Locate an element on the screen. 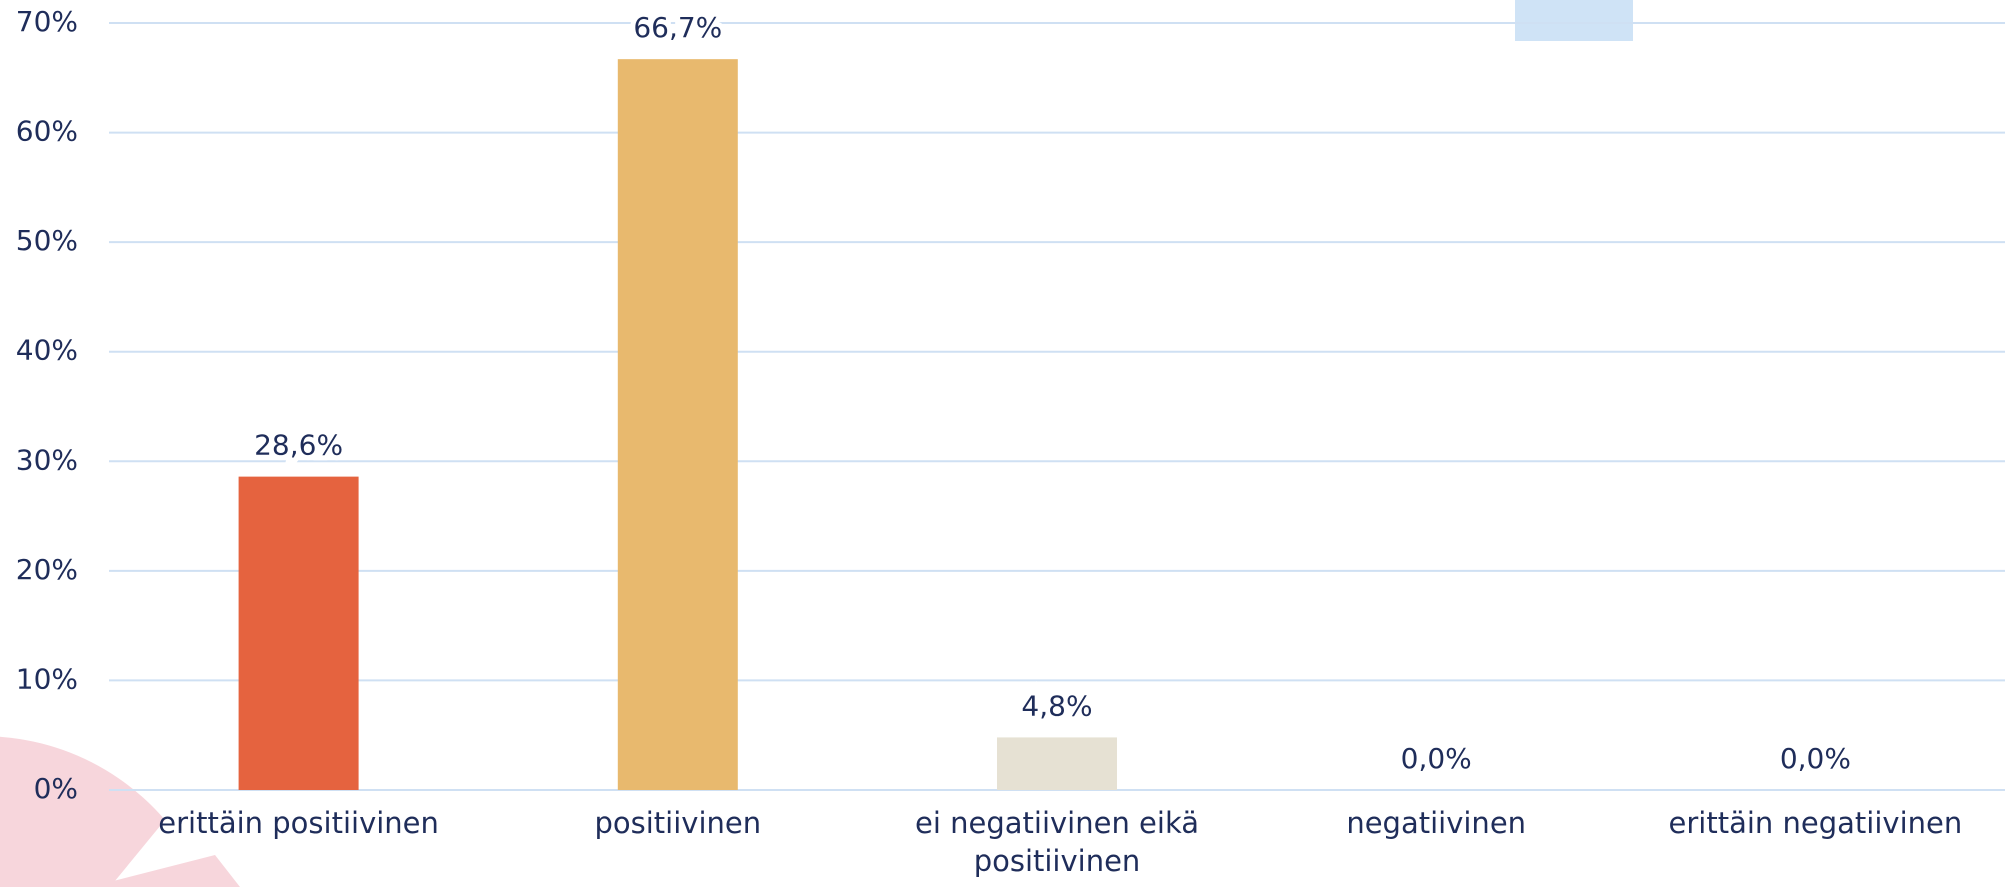 This screenshot has width=2005, height=887. y-tick-label: 20% is located at coordinates (47, 569).